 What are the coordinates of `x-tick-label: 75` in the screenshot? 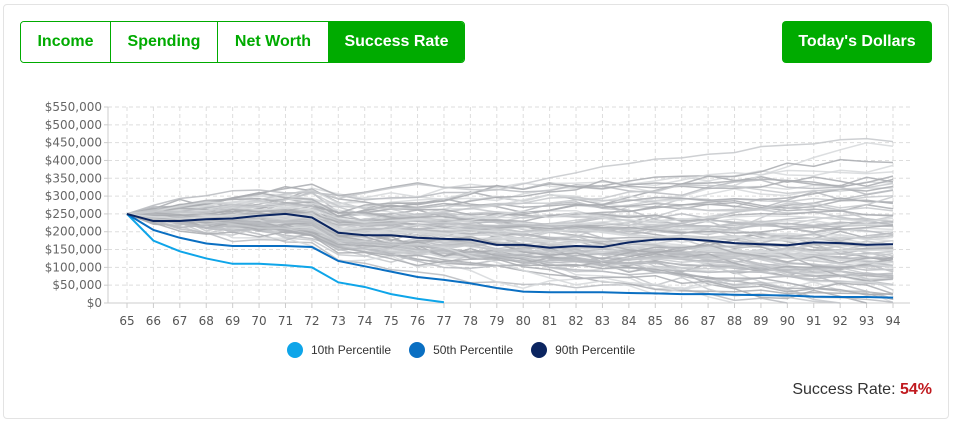 It's located at (390, 321).